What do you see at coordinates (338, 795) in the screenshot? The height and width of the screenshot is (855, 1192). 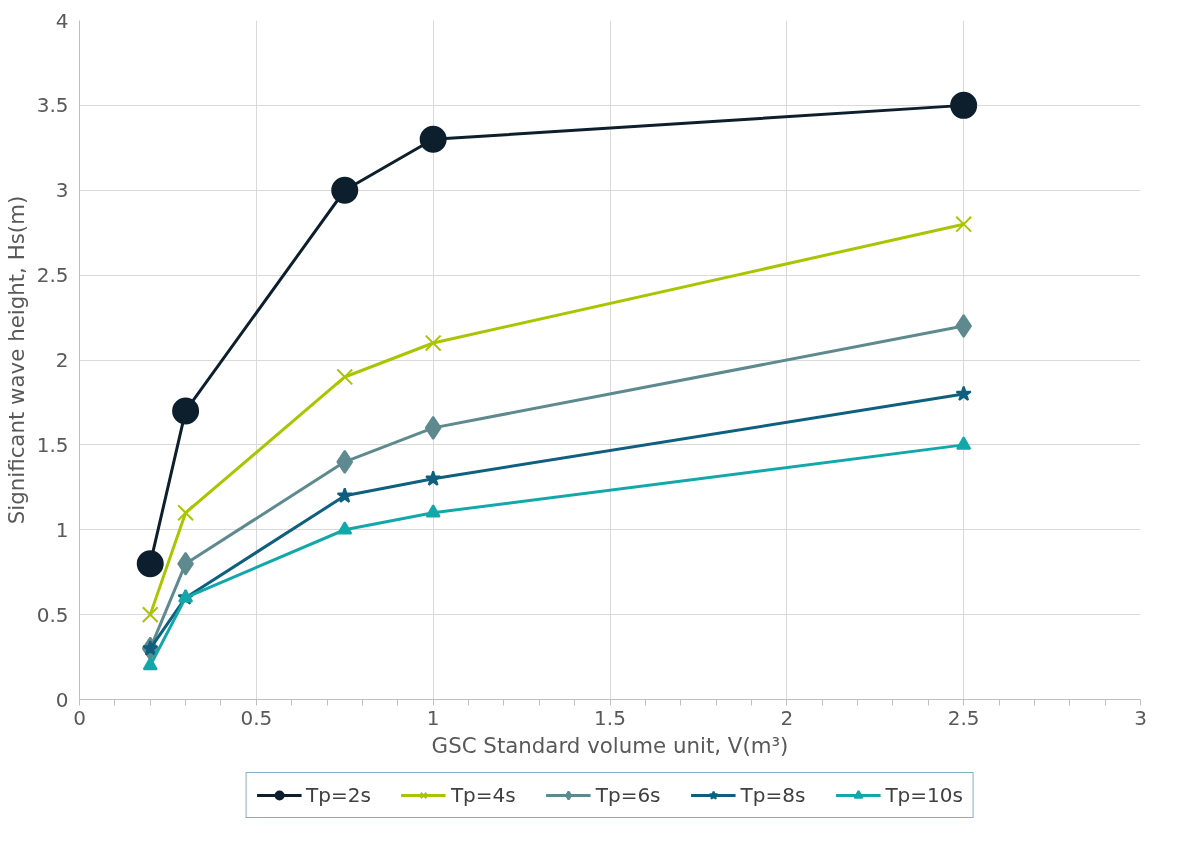 I see `legend-label: Tp=2s` at bounding box center [338, 795].